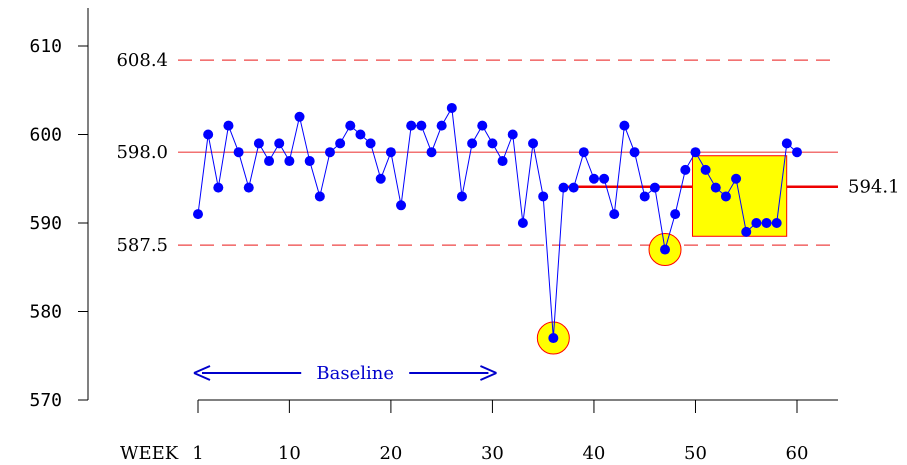 The height and width of the screenshot is (465, 907). Describe the element at coordinates (390, 453) in the screenshot. I see `x-tick-label: 20` at that location.